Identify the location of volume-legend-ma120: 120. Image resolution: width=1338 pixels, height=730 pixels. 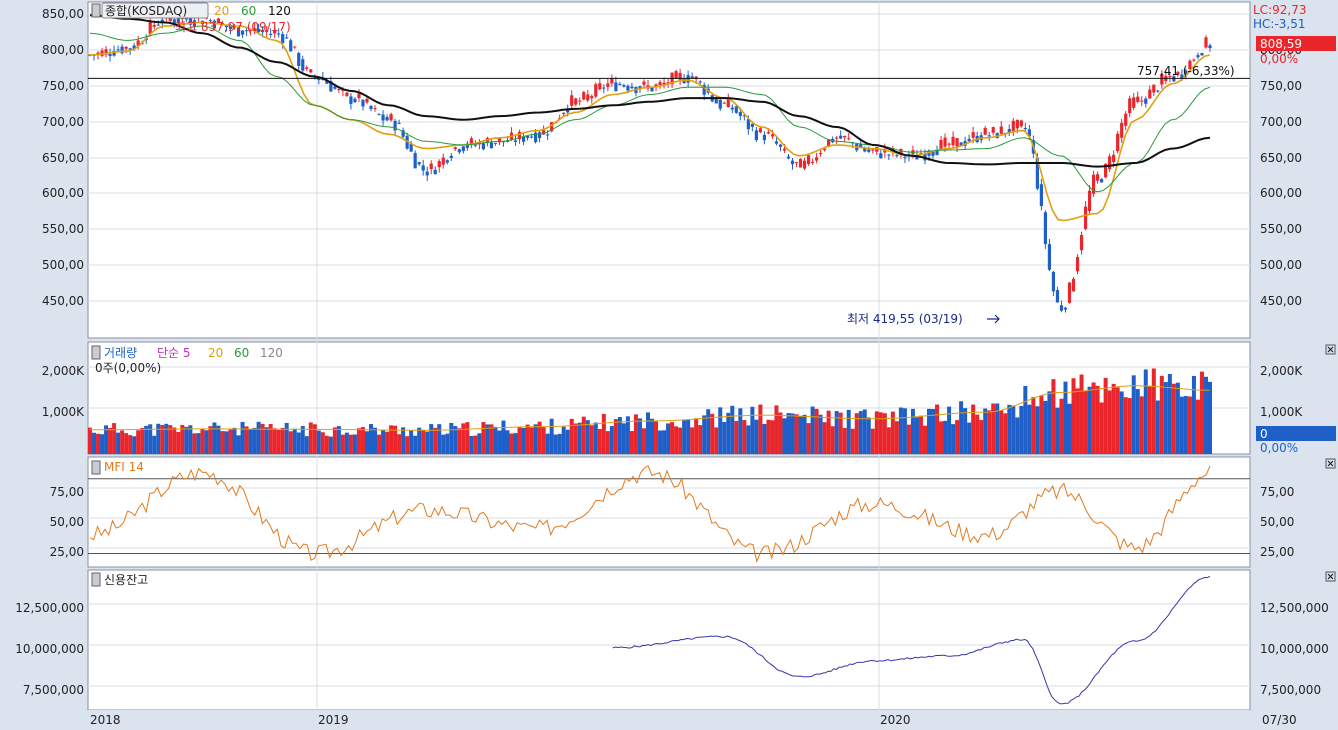
(271, 353).